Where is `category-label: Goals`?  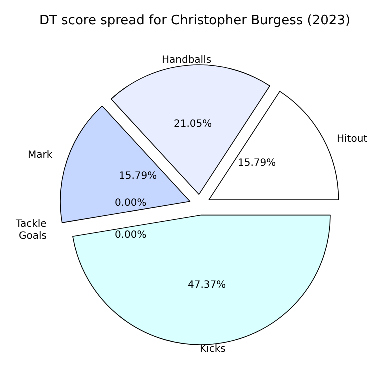
category-label: Goals is located at coordinates (33, 236).